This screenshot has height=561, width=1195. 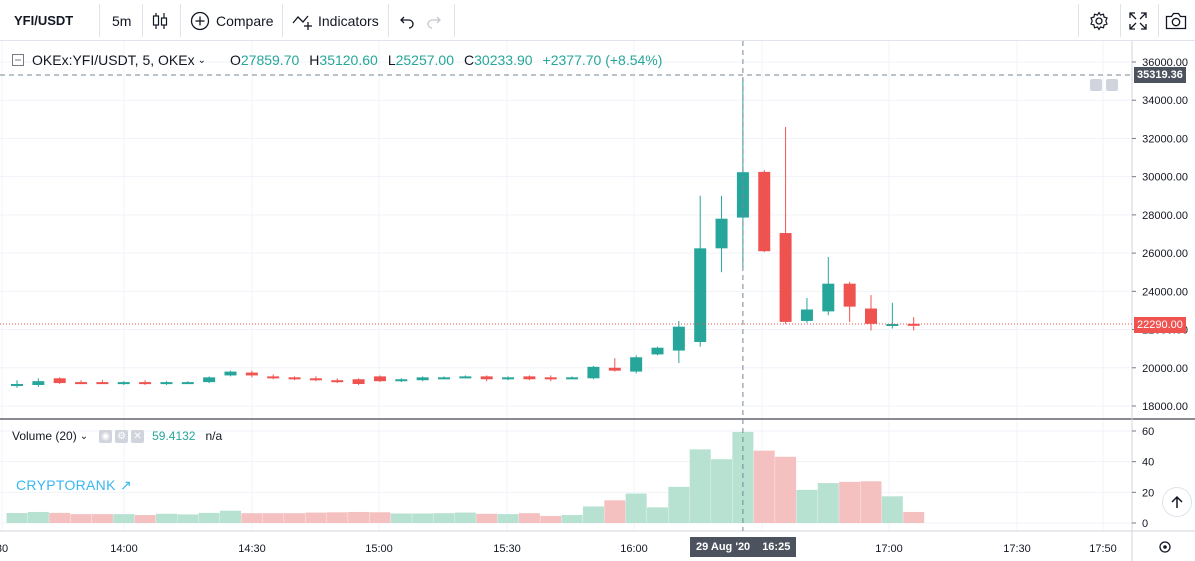 What do you see at coordinates (348, 20) in the screenshot?
I see `indicators-label: Indicators` at bounding box center [348, 20].